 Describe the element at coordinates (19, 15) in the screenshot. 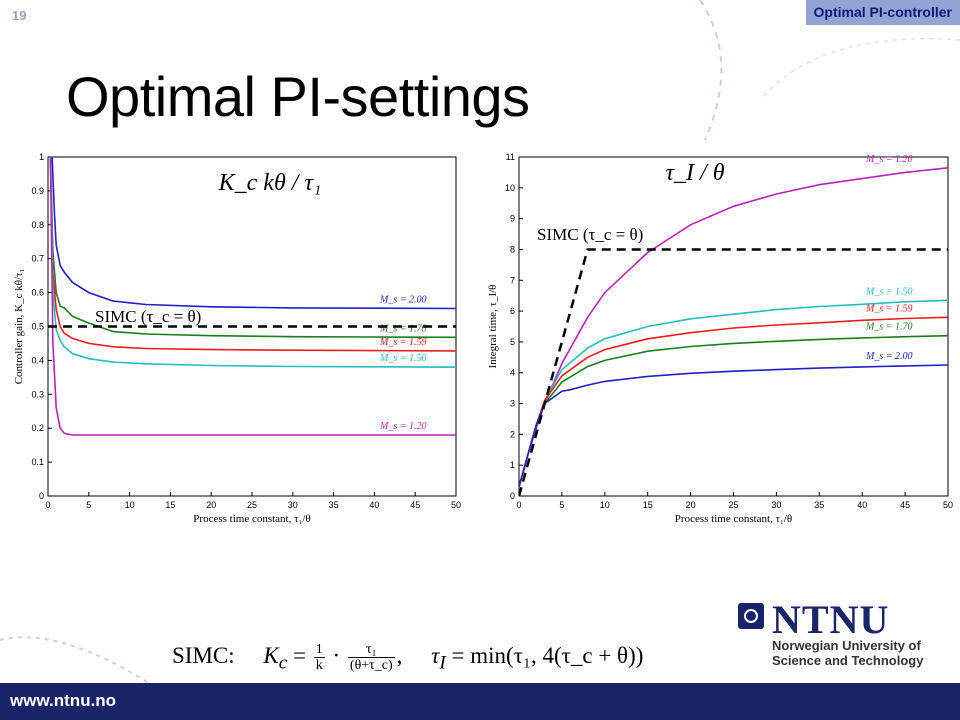

I see `slide-number: 19` at that location.